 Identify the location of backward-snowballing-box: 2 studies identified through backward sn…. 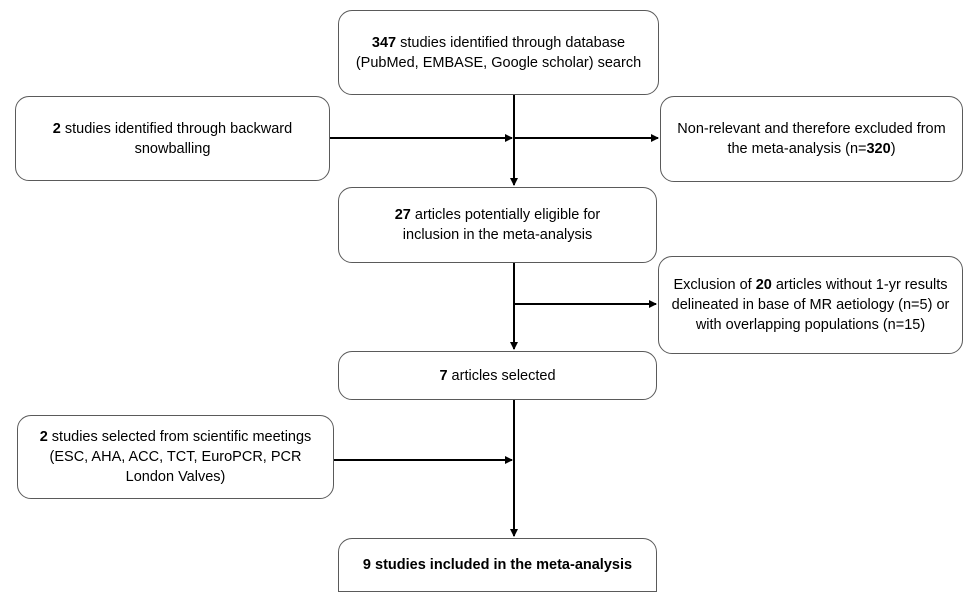
(172, 138).